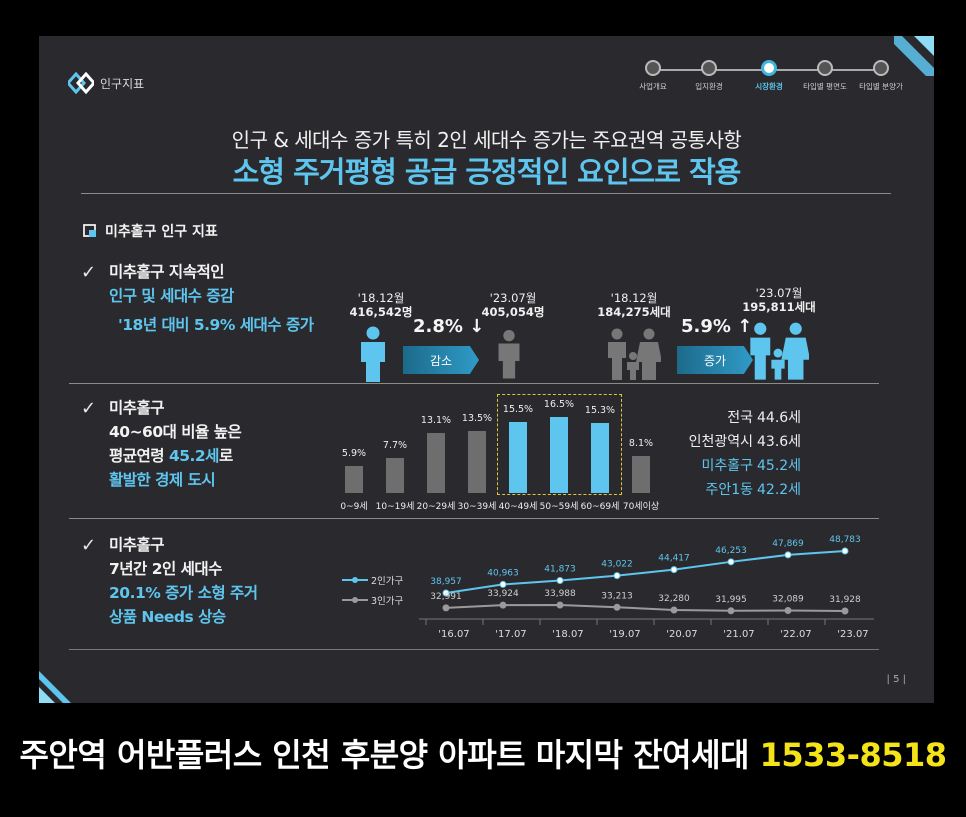  Describe the element at coordinates (395, 507) in the screenshot. I see `bar-category-label: 10~19세` at that location.